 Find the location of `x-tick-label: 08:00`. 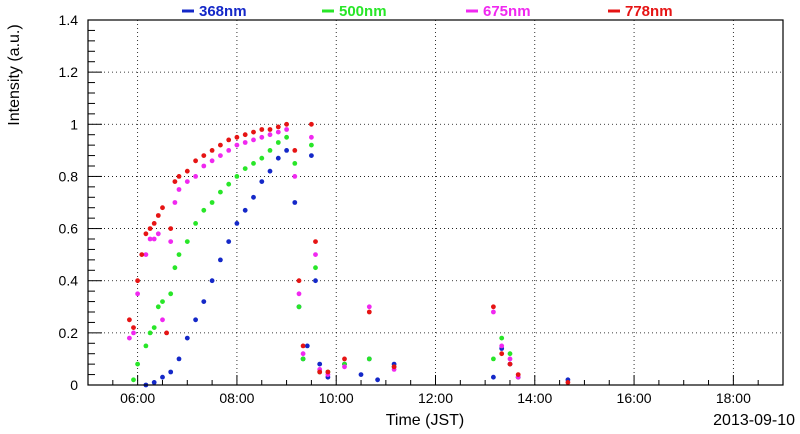

x-tick-label: 08:00 is located at coordinates (236, 398).